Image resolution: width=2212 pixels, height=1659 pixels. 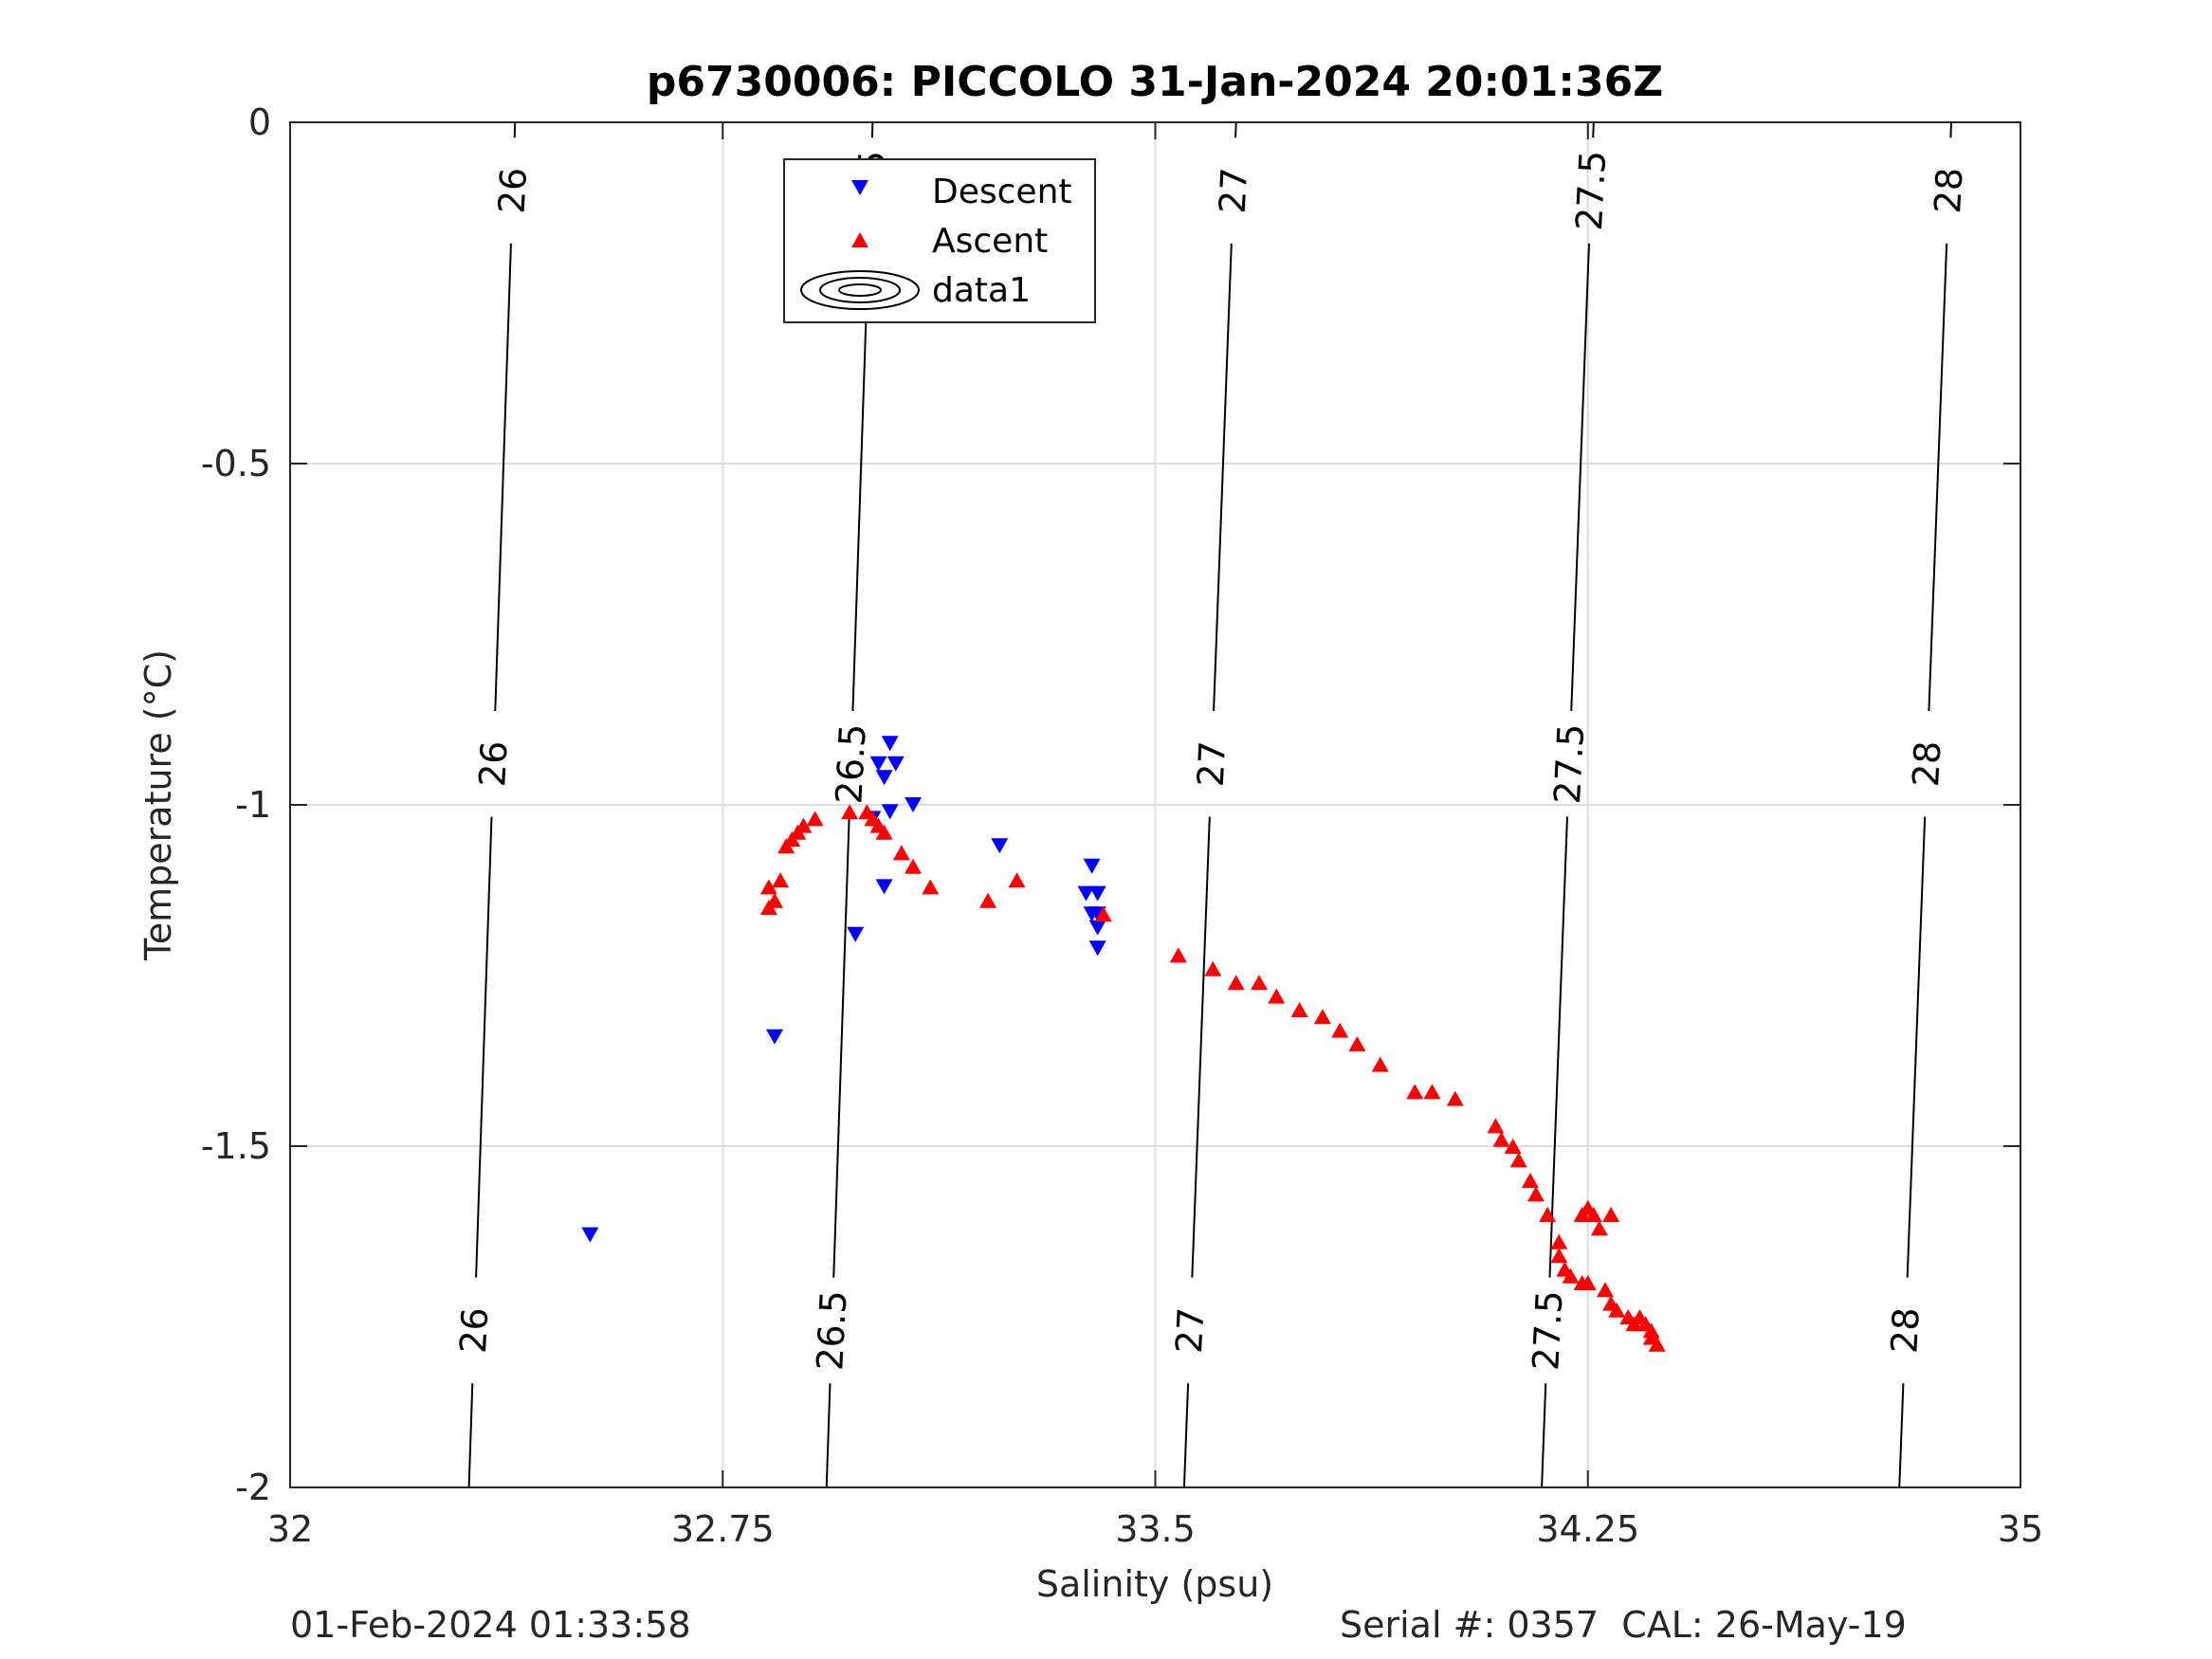 What do you see at coordinates (253, 805) in the screenshot?
I see `y-tick-label: -1` at bounding box center [253, 805].